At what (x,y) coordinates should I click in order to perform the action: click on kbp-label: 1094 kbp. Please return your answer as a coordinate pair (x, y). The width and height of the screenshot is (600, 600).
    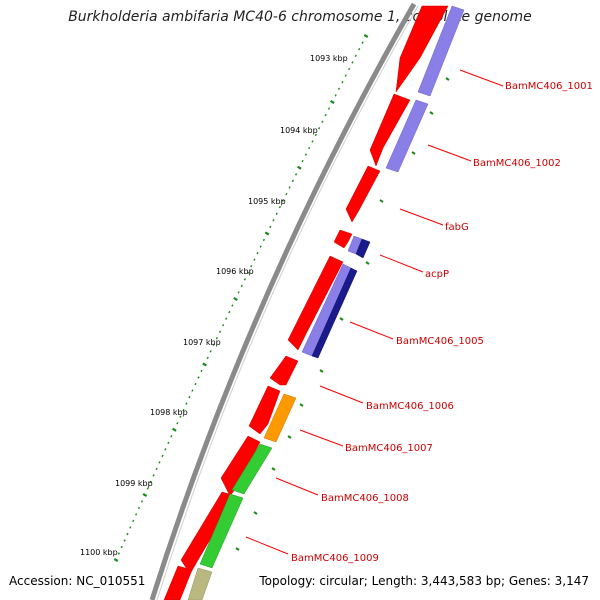
    Looking at the image, I should click on (299, 130).